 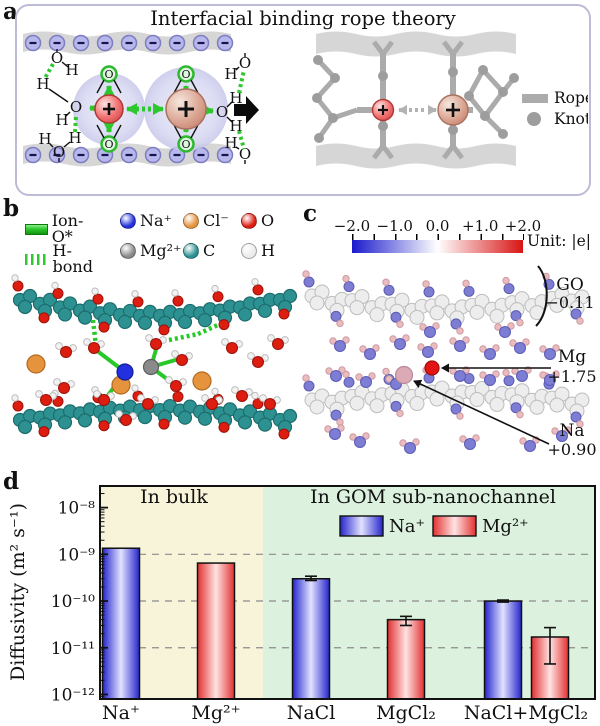 What do you see at coordinates (407, 526) in the screenshot?
I see `legend-label-na: Na⁺` at bounding box center [407, 526].